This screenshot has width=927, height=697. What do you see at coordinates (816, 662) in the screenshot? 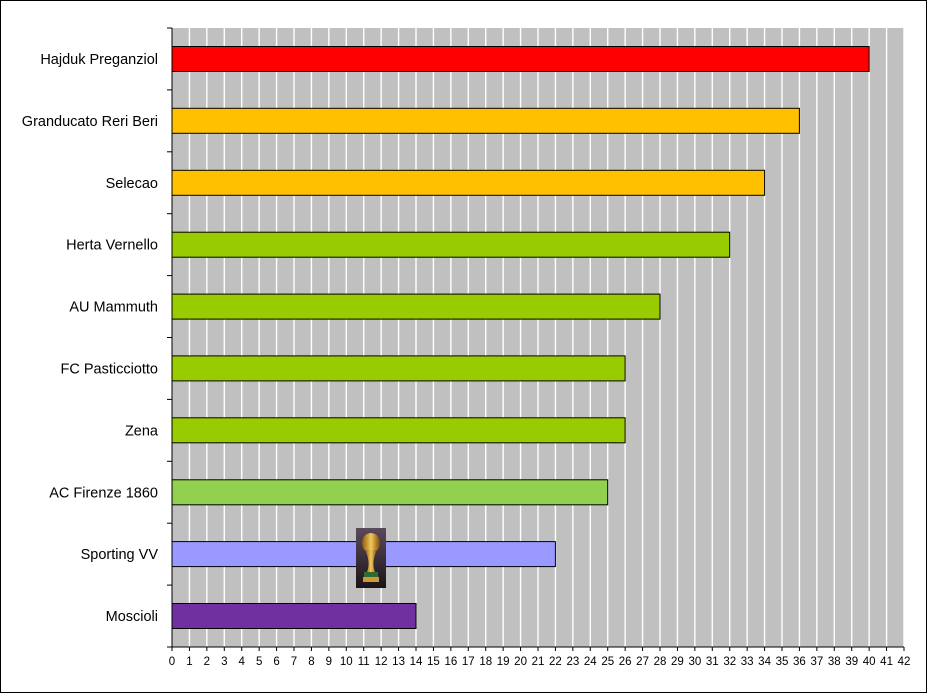
I see `x-tick-label: 37` at bounding box center [816, 662].